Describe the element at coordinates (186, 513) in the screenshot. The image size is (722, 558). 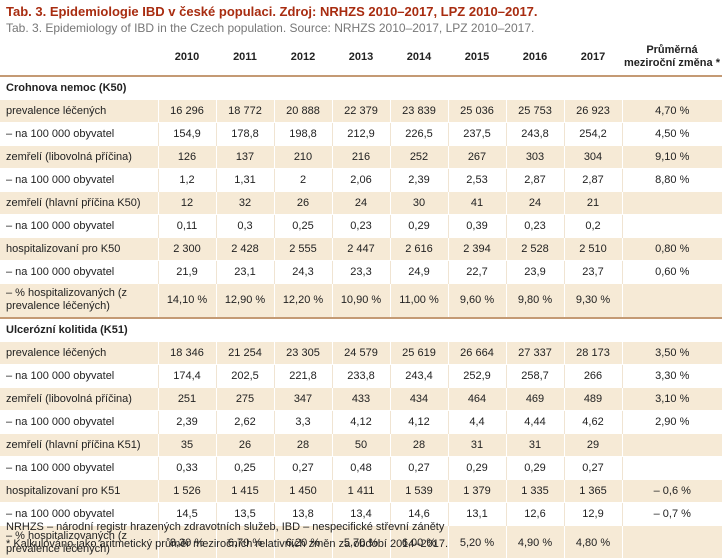
I see `value-cell: 14,5` at that location.